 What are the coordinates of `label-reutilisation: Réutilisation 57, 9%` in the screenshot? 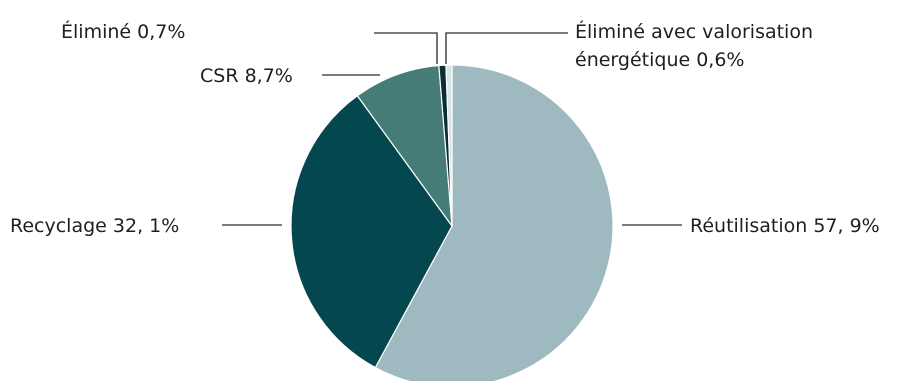 It's located at (785, 226).